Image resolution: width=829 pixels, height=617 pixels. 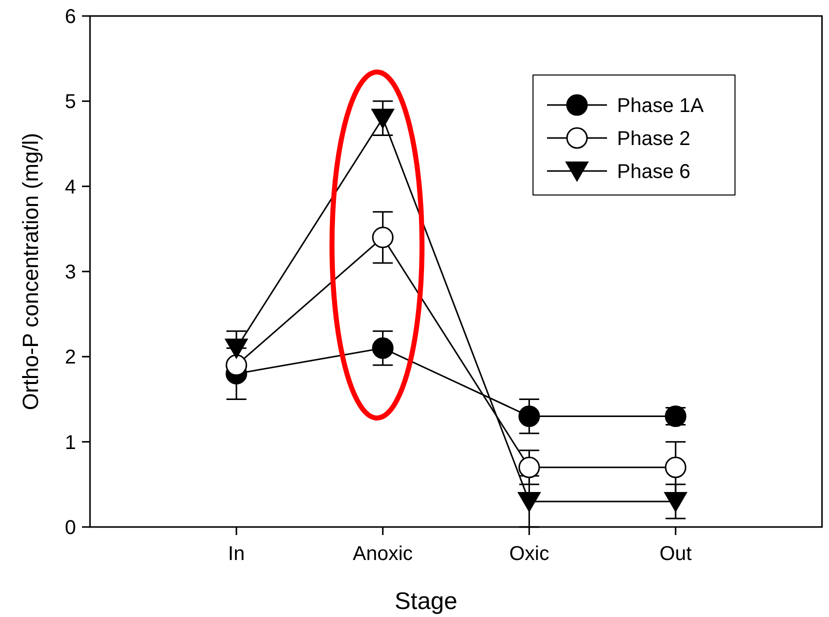 I want to click on x-tick-label: In, so click(x=236, y=554).